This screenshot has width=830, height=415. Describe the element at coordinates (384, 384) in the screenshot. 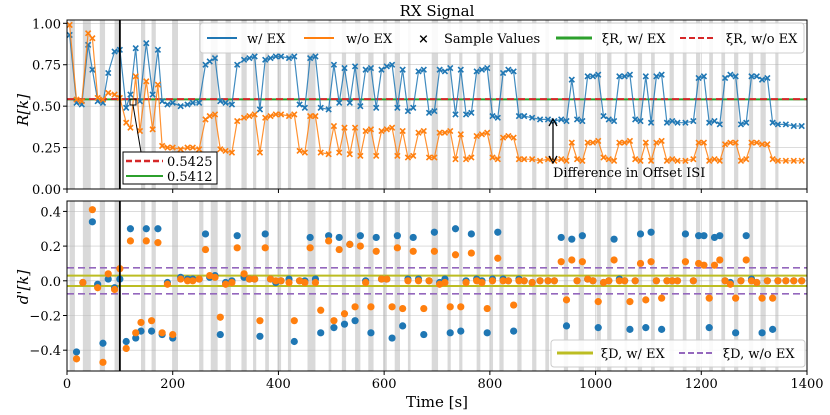

I see `x-tick-label: 600` at that location.